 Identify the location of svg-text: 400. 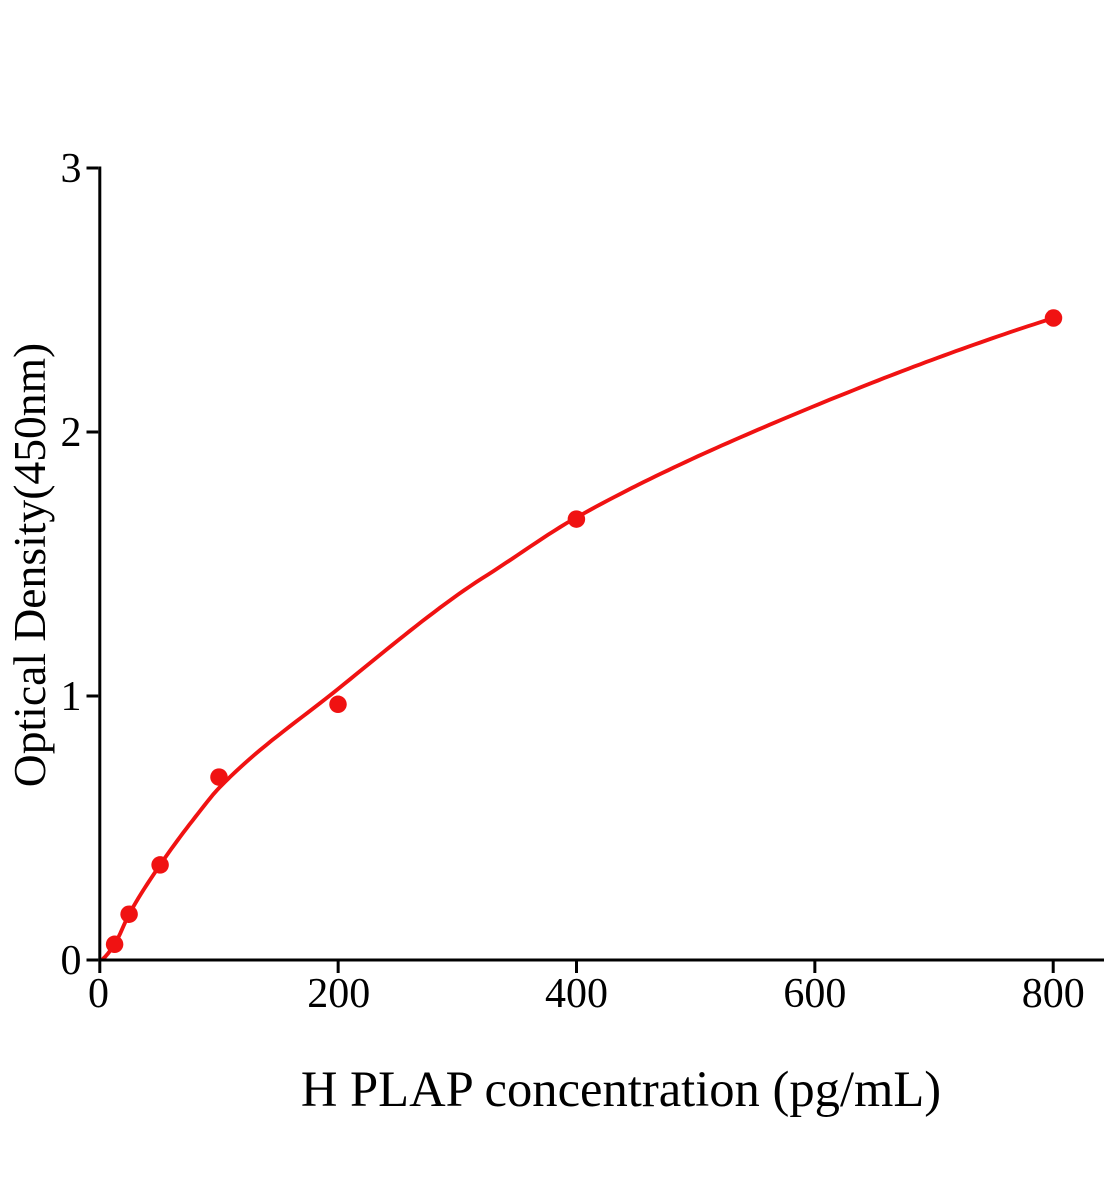
(576, 994).